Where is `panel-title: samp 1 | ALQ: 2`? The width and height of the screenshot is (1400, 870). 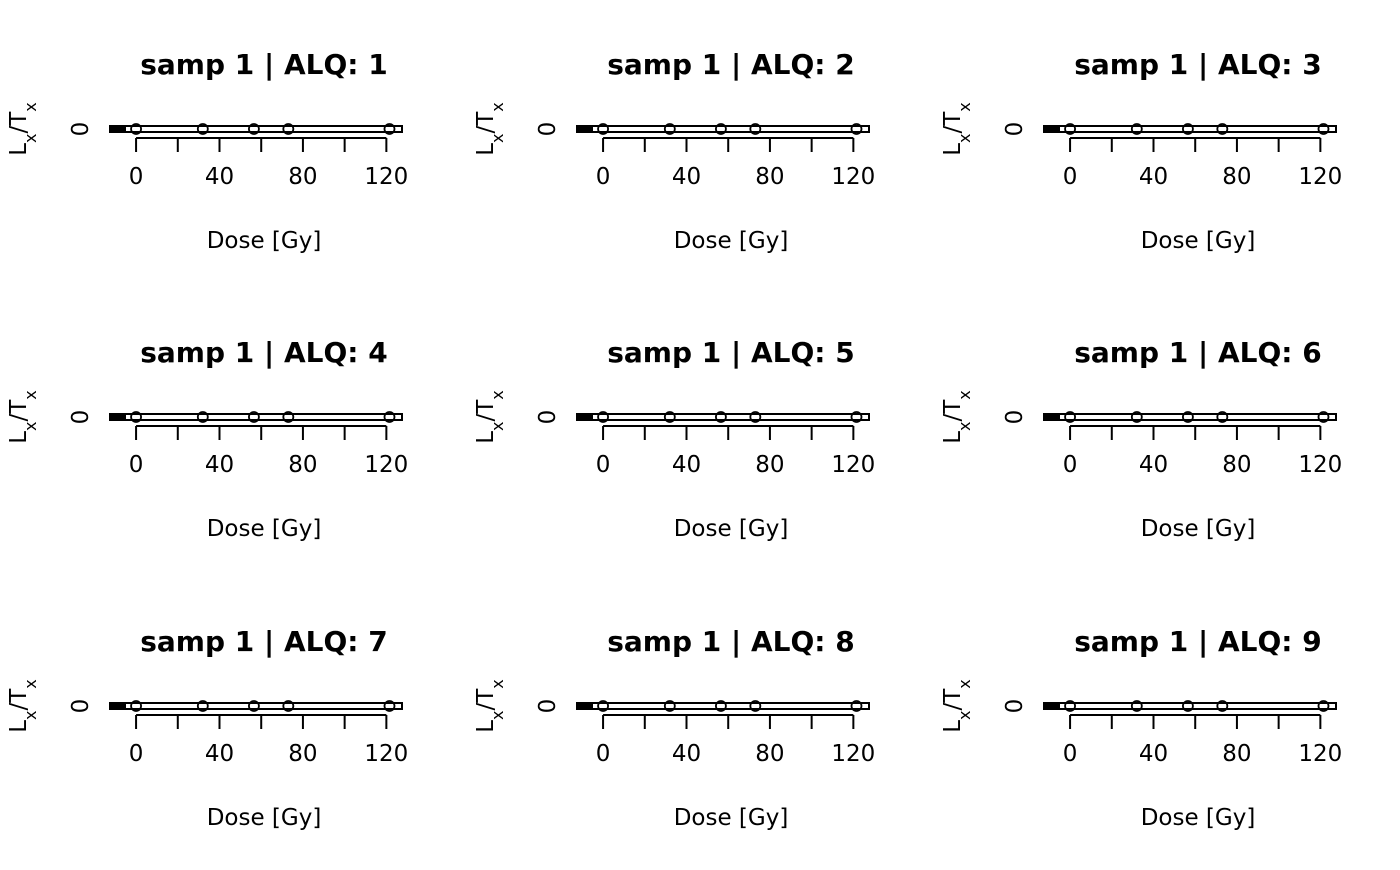
panel-title: samp 1 | ALQ: 2 is located at coordinates (730, 64).